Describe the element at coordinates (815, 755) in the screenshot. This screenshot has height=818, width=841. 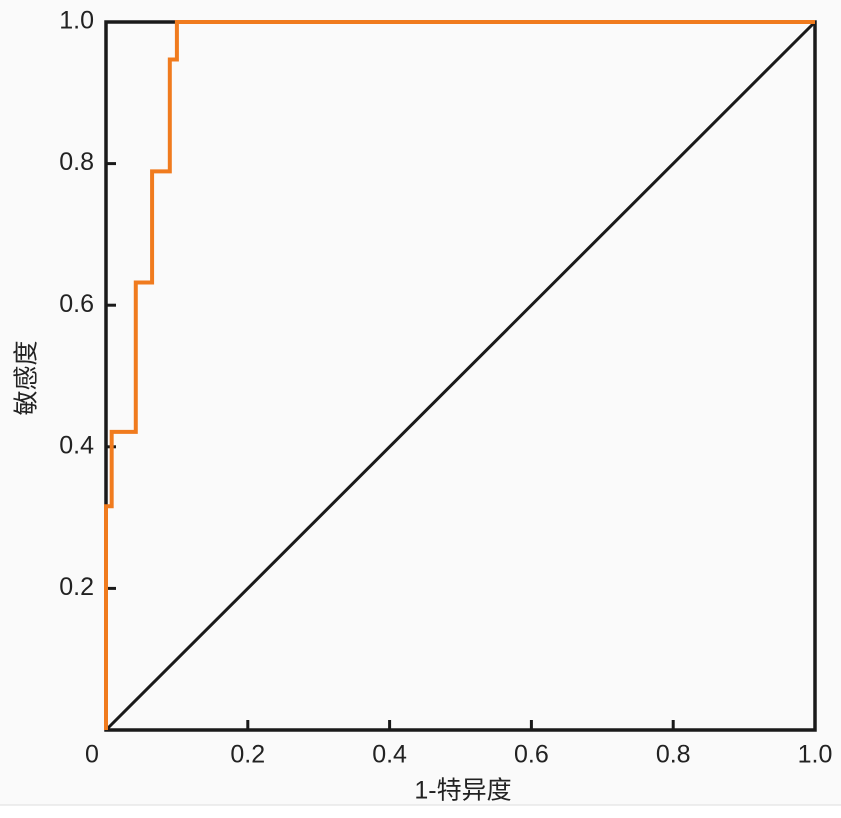
I see `x-tick-label: 1.0` at that location.